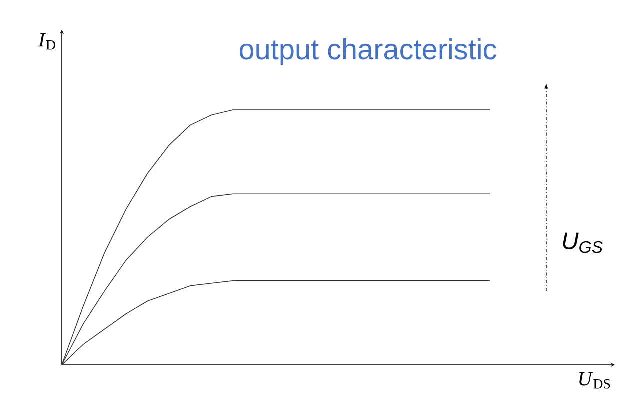  What do you see at coordinates (595, 380) in the screenshot?
I see `x-axis-title: U$_{DS}$` at bounding box center [595, 380].